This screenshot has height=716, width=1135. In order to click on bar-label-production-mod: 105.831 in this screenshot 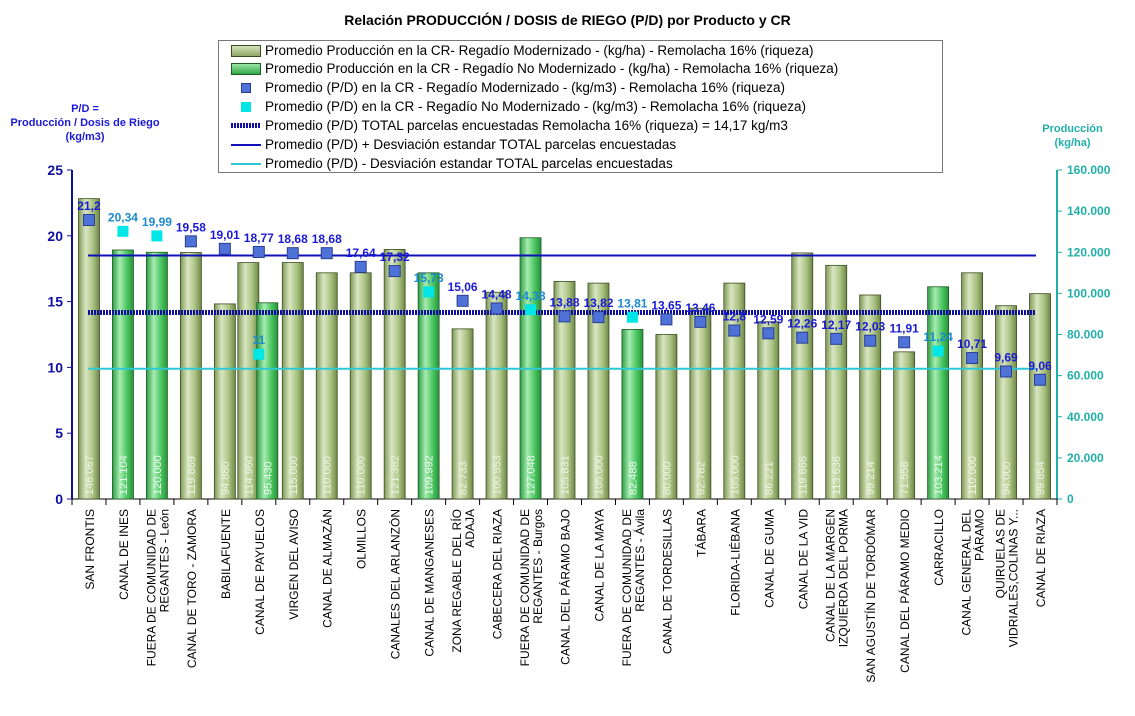, I will do `click(566, 475)`.